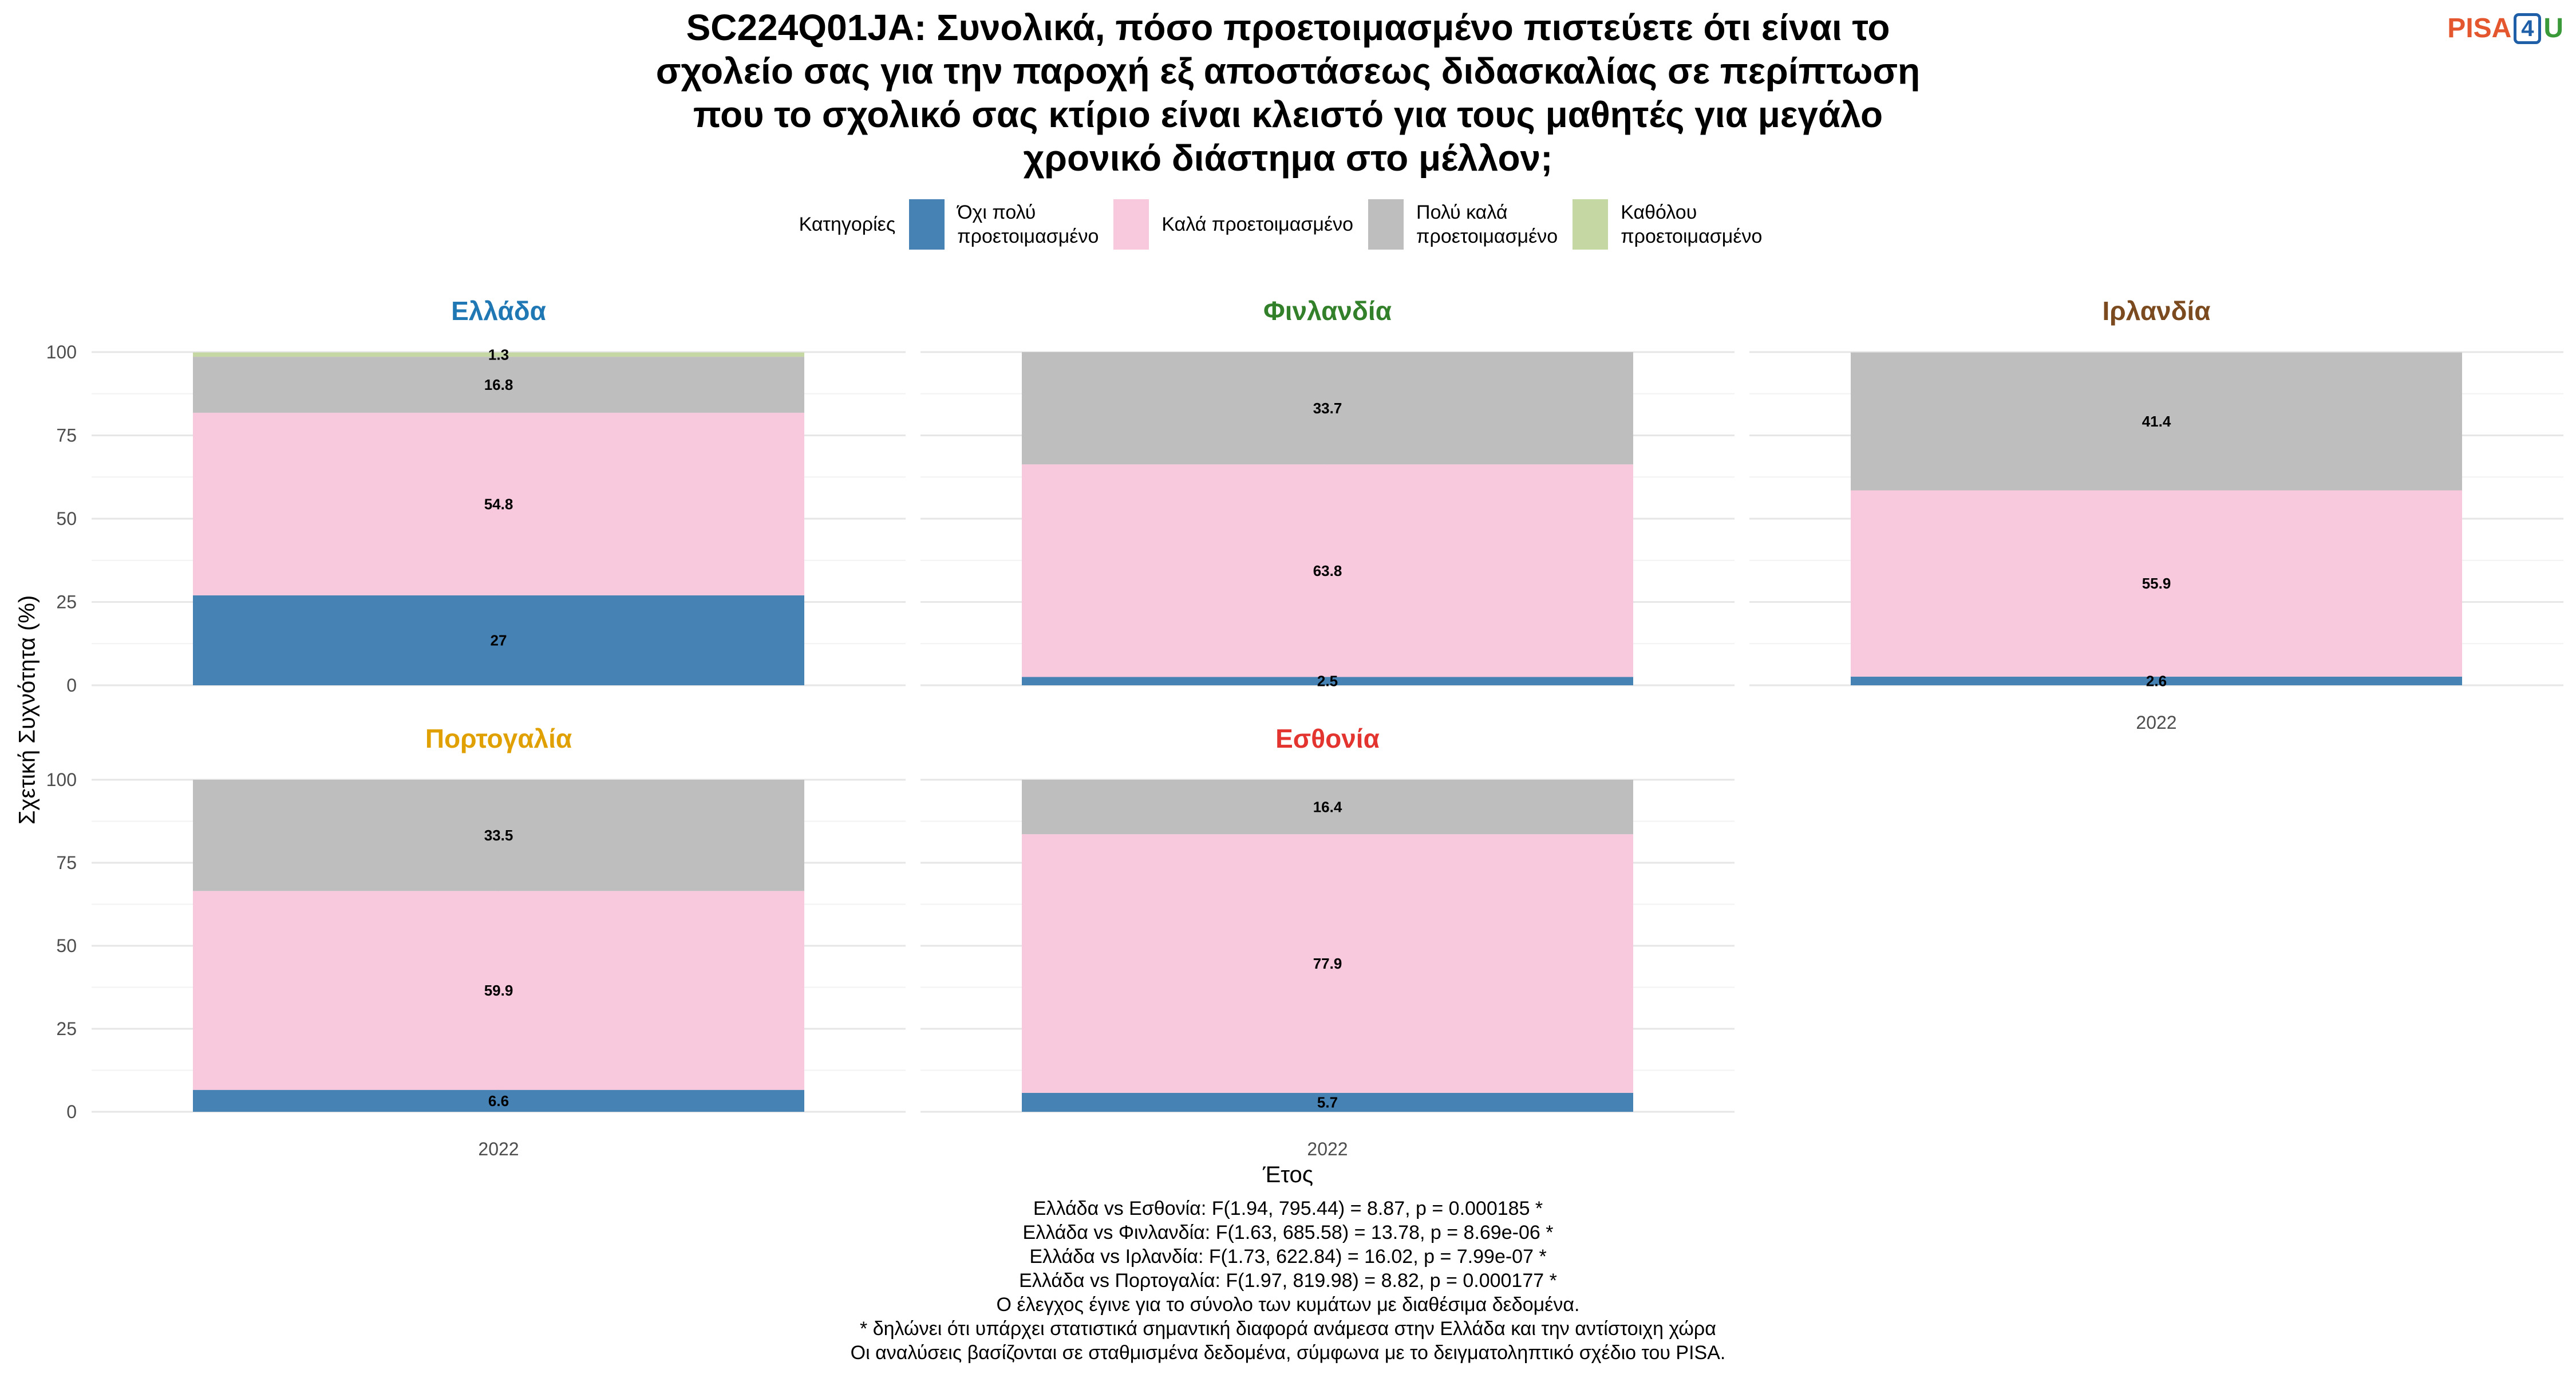 This screenshot has width=2576, height=1374. I want to click on data-label: 63.8, so click(1327, 570).